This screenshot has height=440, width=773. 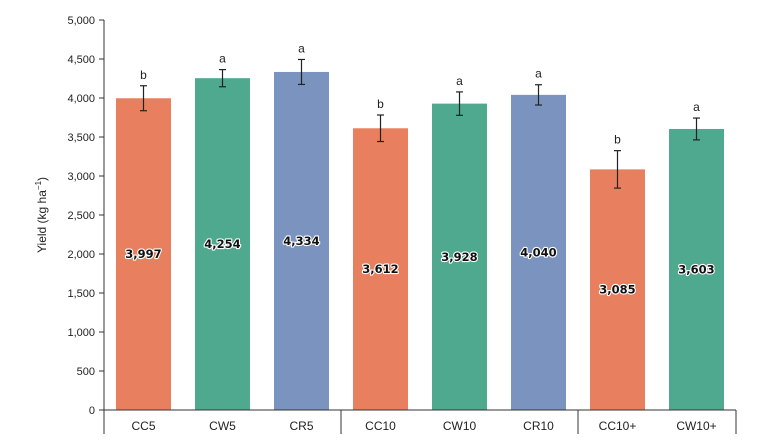 I want to click on y-axis-title: Yield (kg ha−1), so click(x=41, y=215).